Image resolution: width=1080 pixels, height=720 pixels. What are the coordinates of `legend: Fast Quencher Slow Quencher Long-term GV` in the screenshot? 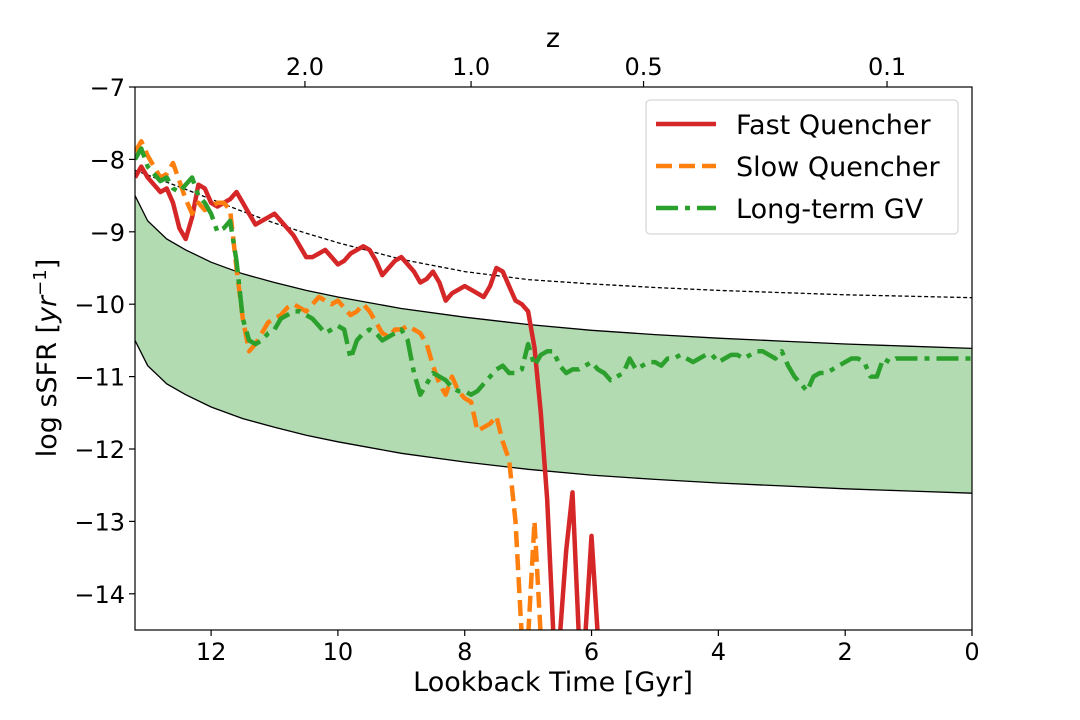 It's located at (802, 167).